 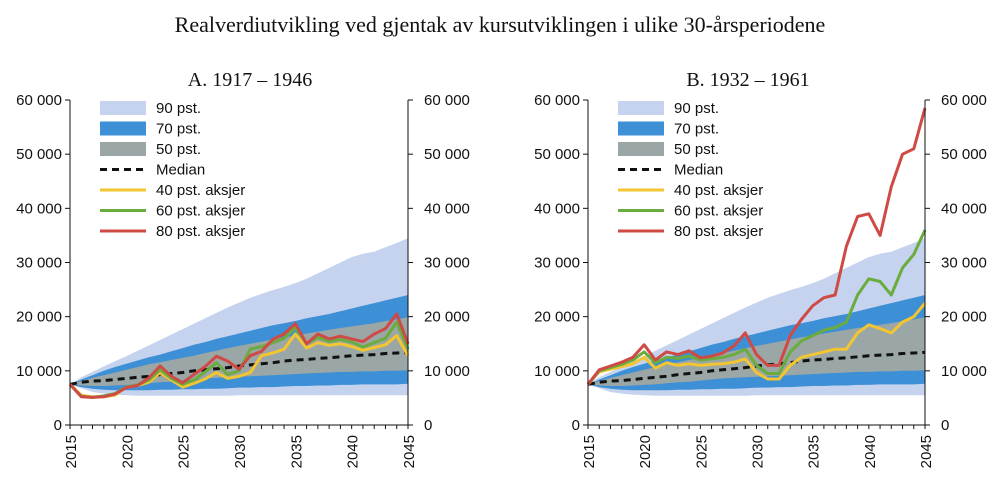 I want to click on panel2-legend-swatch-p70, so click(x=641, y=128).